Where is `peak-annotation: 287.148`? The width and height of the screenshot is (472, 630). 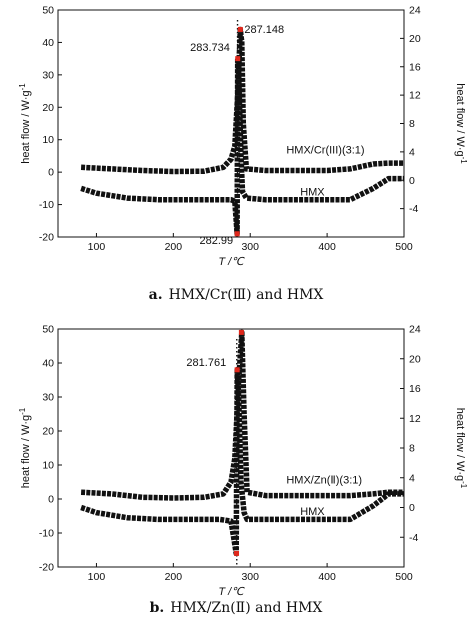 peak-annotation: 287.148 is located at coordinates (264, 30).